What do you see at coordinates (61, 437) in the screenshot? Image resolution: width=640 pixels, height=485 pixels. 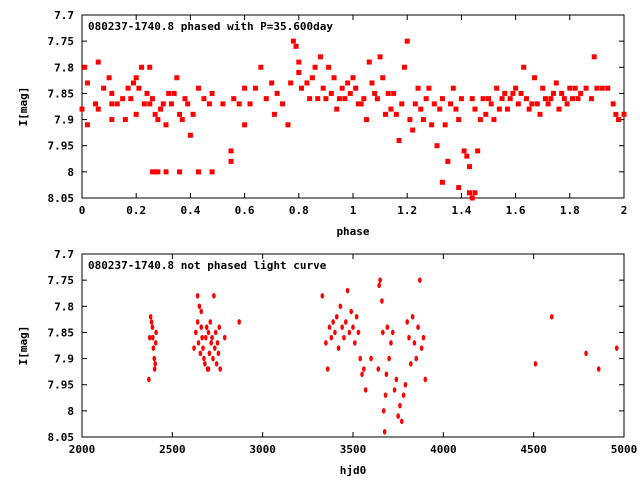 I see `raw-y-tick-label: 8.05` at bounding box center [61, 437].